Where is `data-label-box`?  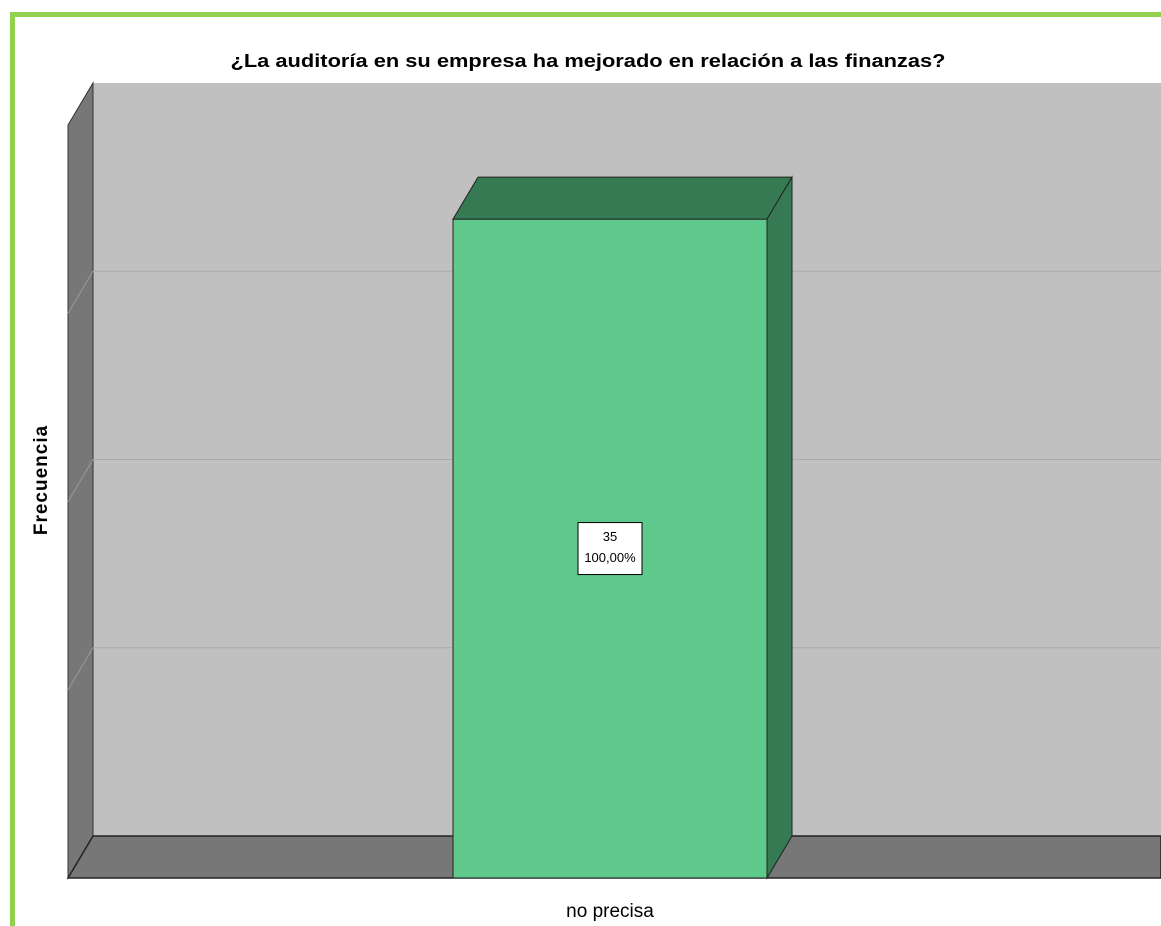
data-label-box is located at coordinates (610, 549).